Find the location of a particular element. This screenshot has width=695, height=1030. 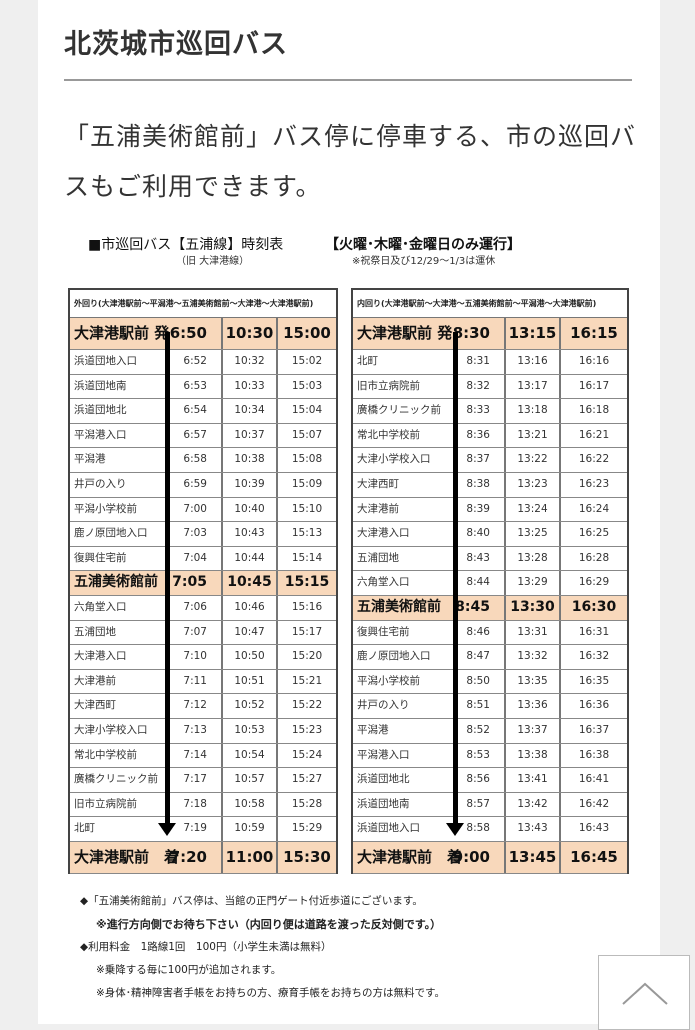

departure-time: 6:57 is located at coordinates (195, 434).